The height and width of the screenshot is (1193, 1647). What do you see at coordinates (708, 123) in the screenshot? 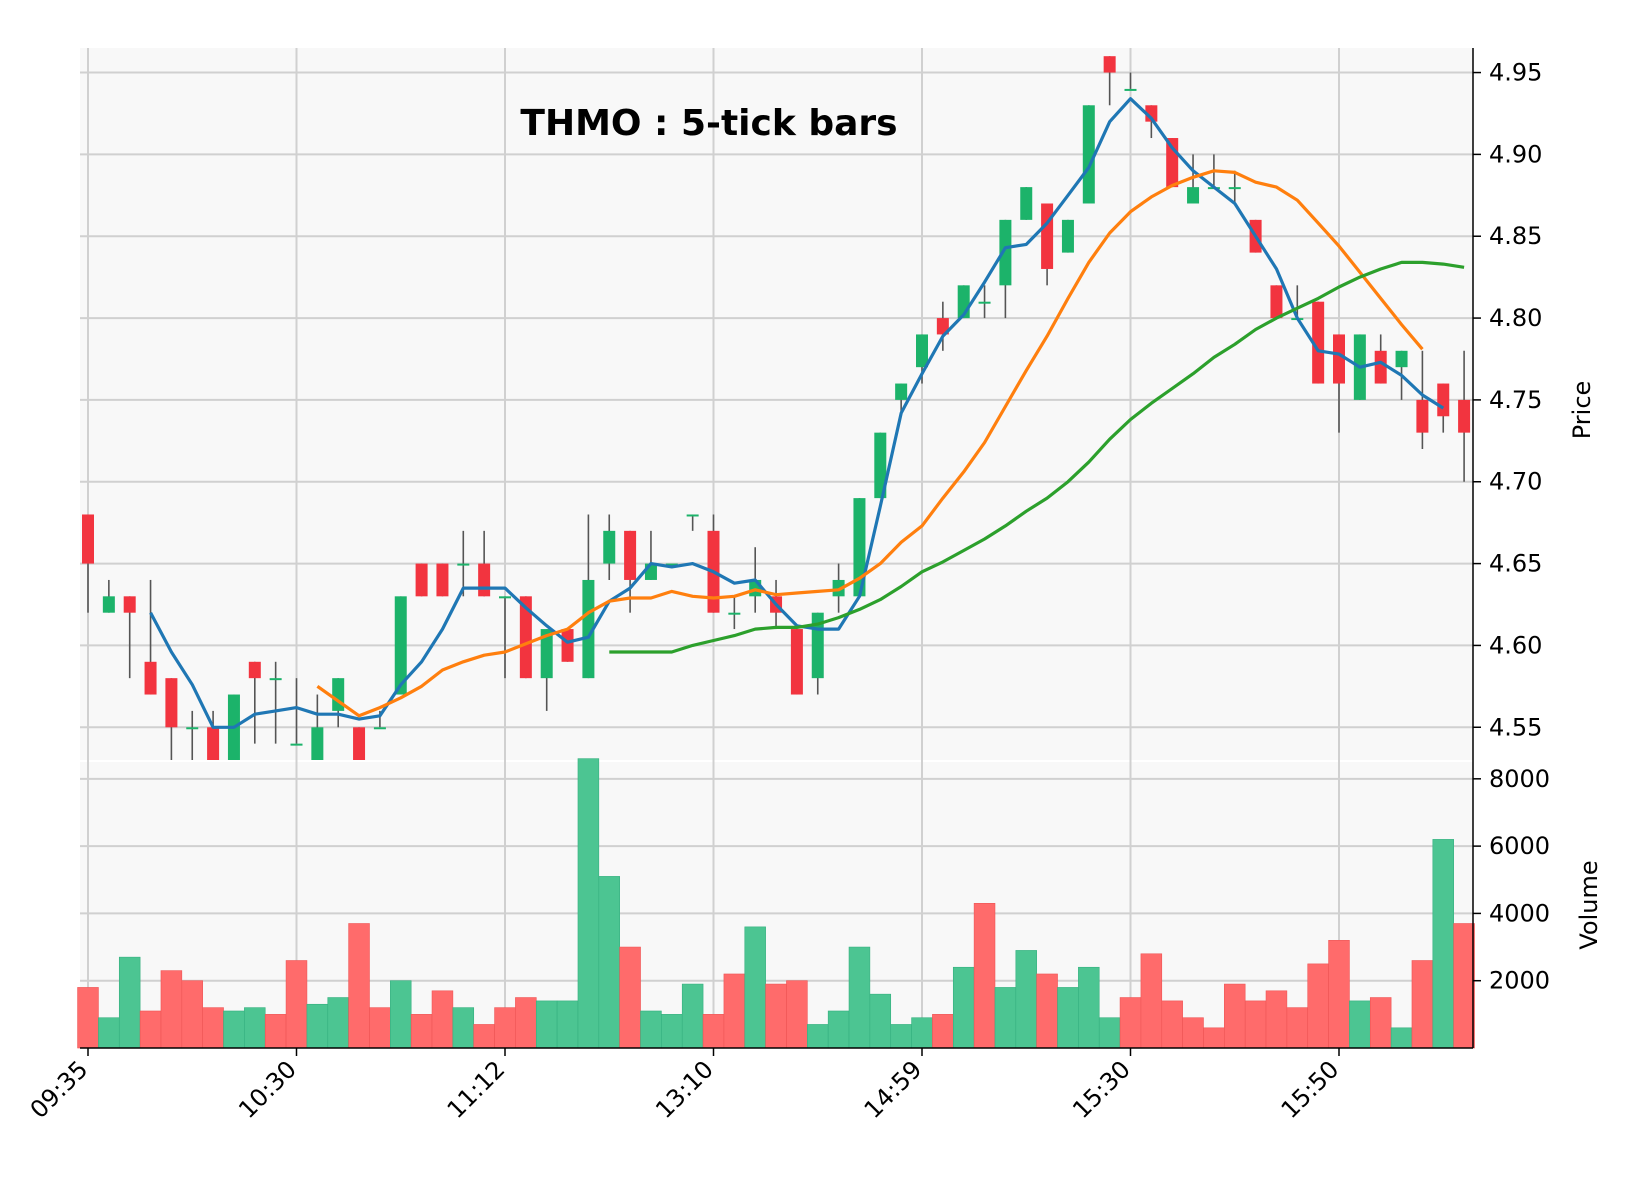
I see `chart-title: THMO : 5-tick bars` at bounding box center [708, 123].